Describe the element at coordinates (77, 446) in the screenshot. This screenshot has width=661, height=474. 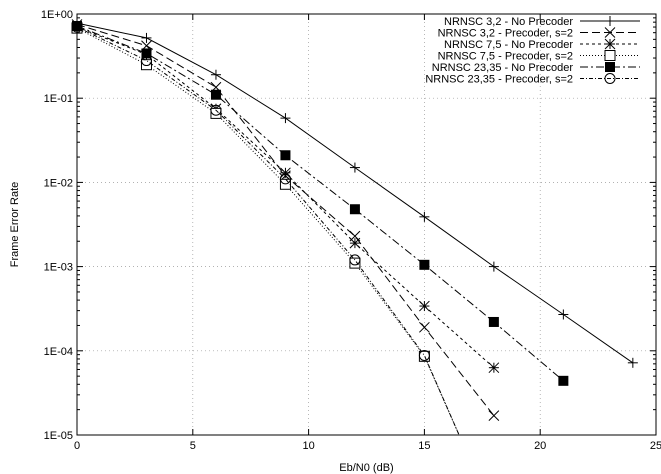
I see `x-tick-label: 0` at that location.